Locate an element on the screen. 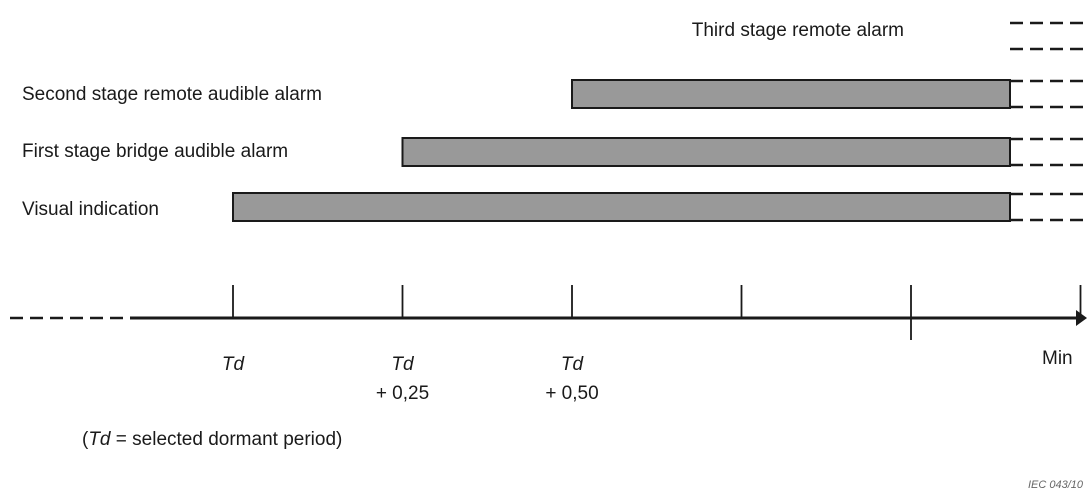 The width and height of the screenshot is (1087, 492). time-axis: Min is located at coordinates (548, 339).